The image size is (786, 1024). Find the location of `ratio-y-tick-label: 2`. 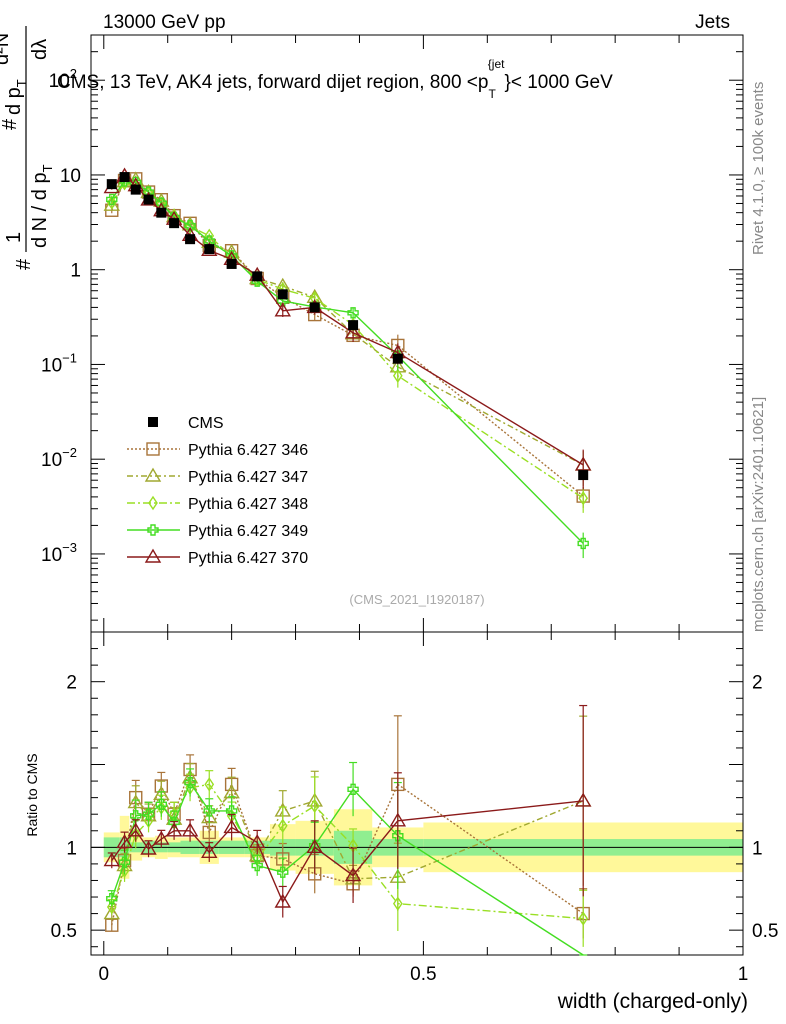

ratio-y-tick-label: 2 is located at coordinates (71, 683).